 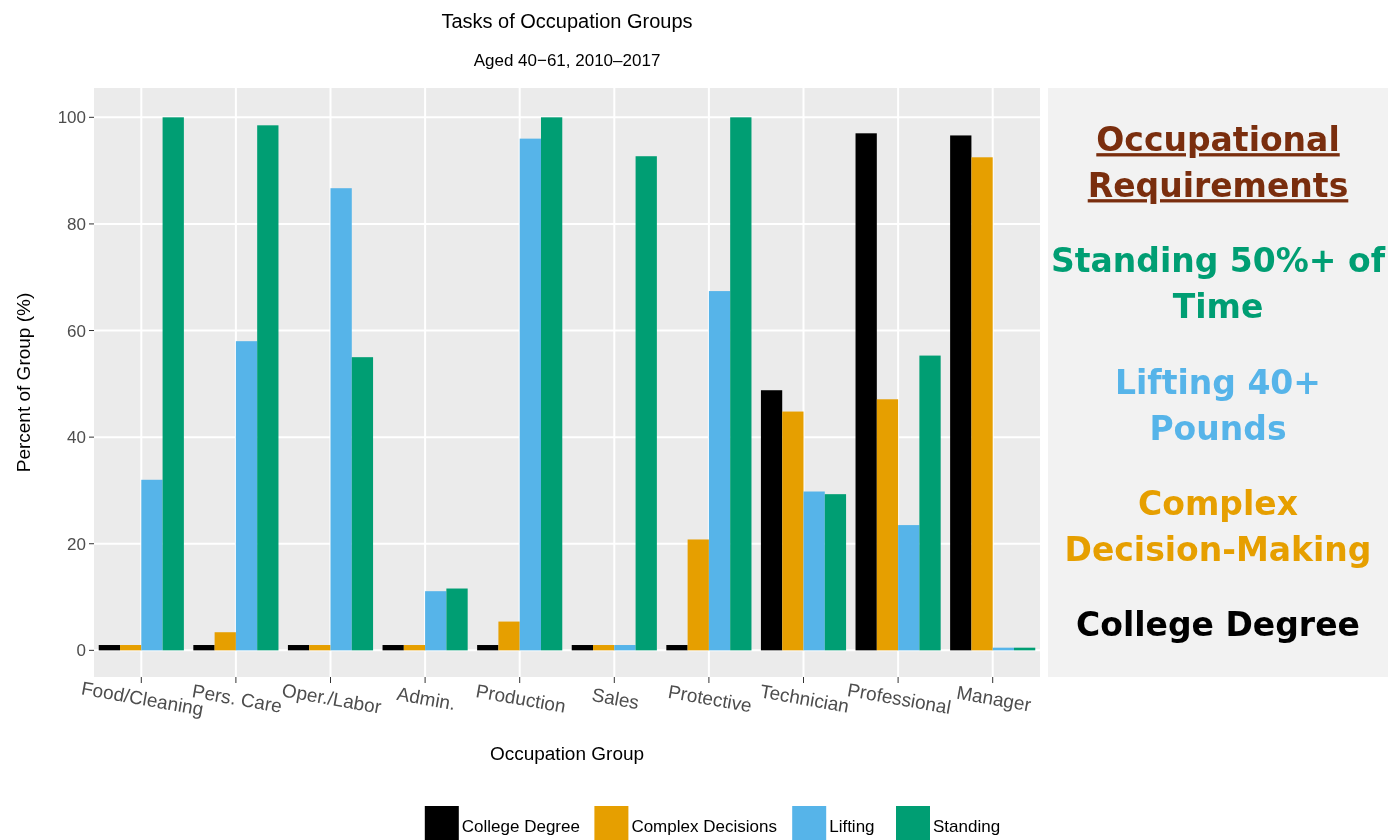 What do you see at coordinates (81, 651) in the screenshot?
I see `y-tick-label: 0` at bounding box center [81, 651].